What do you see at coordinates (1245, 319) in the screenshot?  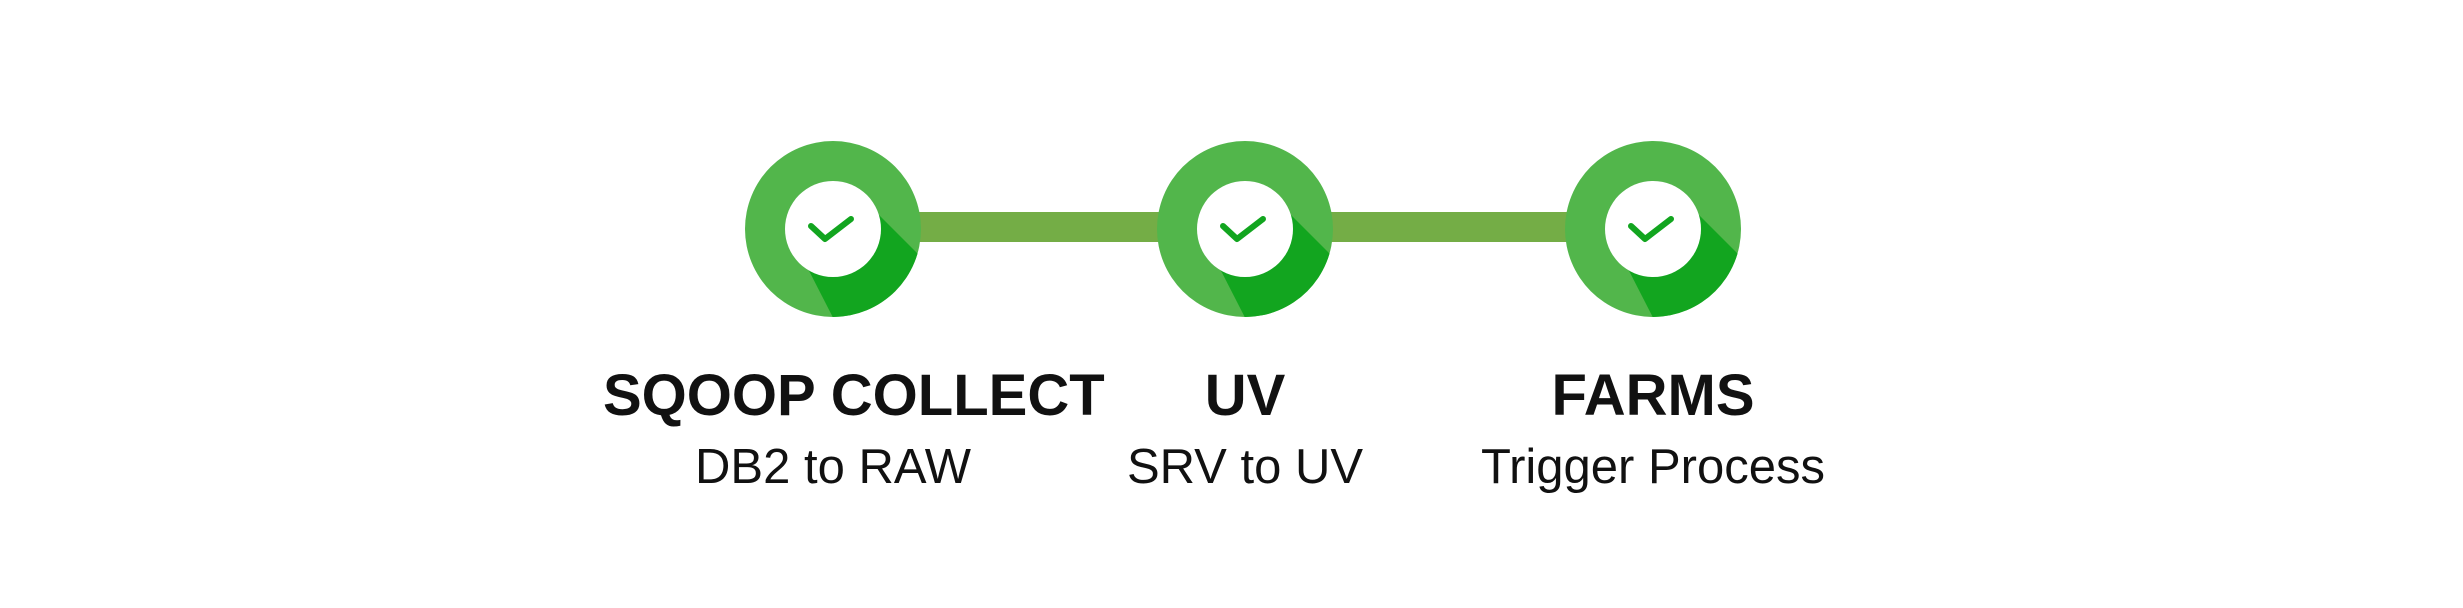 I see `step-uv: UV SRV to UV` at bounding box center [1245, 319].